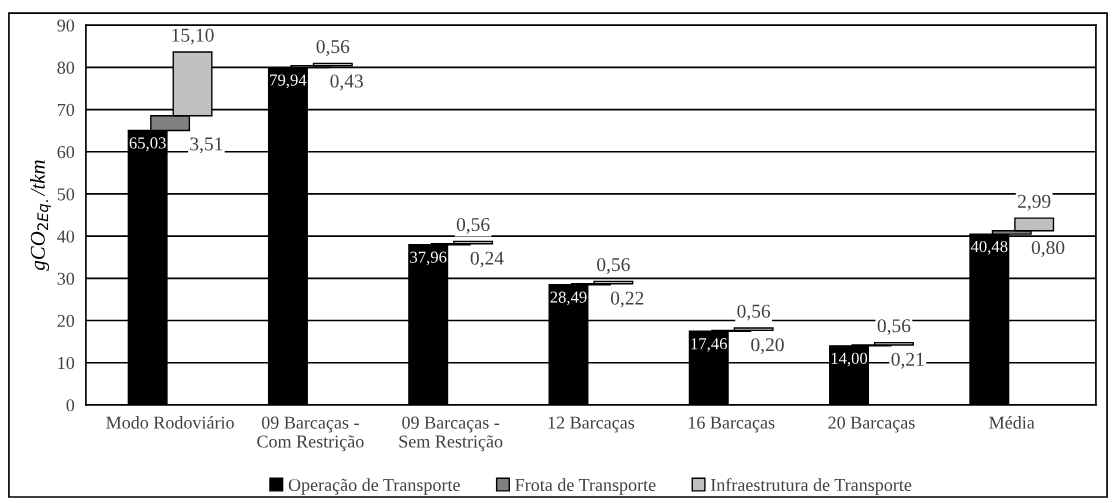 This screenshot has height=503, width=1116. What do you see at coordinates (871, 424) in the screenshot?
I see `x-tick-label: 20 Barcaças` at bounding box center [871, 424].